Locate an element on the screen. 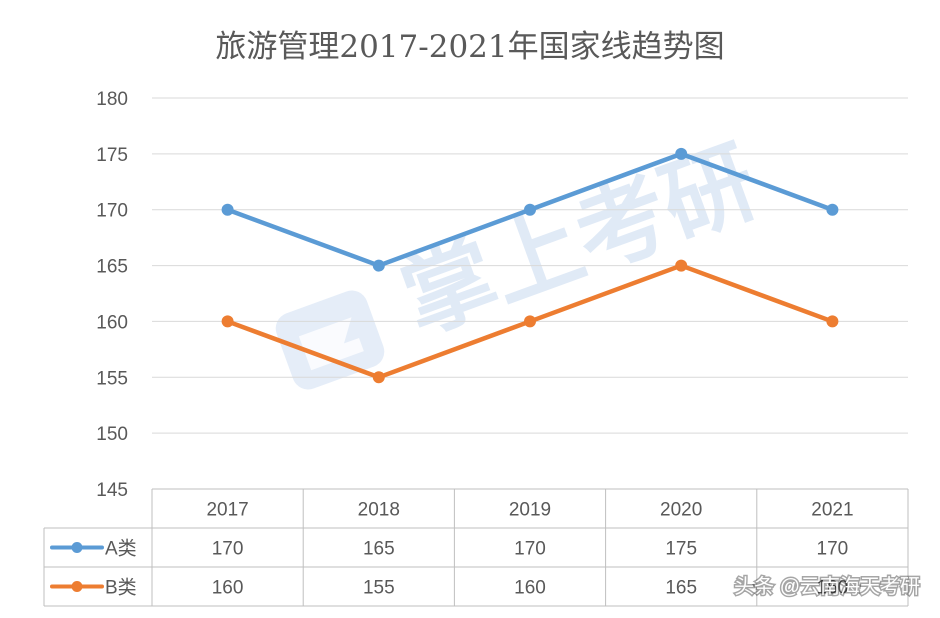  table-value-cell: 175 is located at coordinates (681, 549).